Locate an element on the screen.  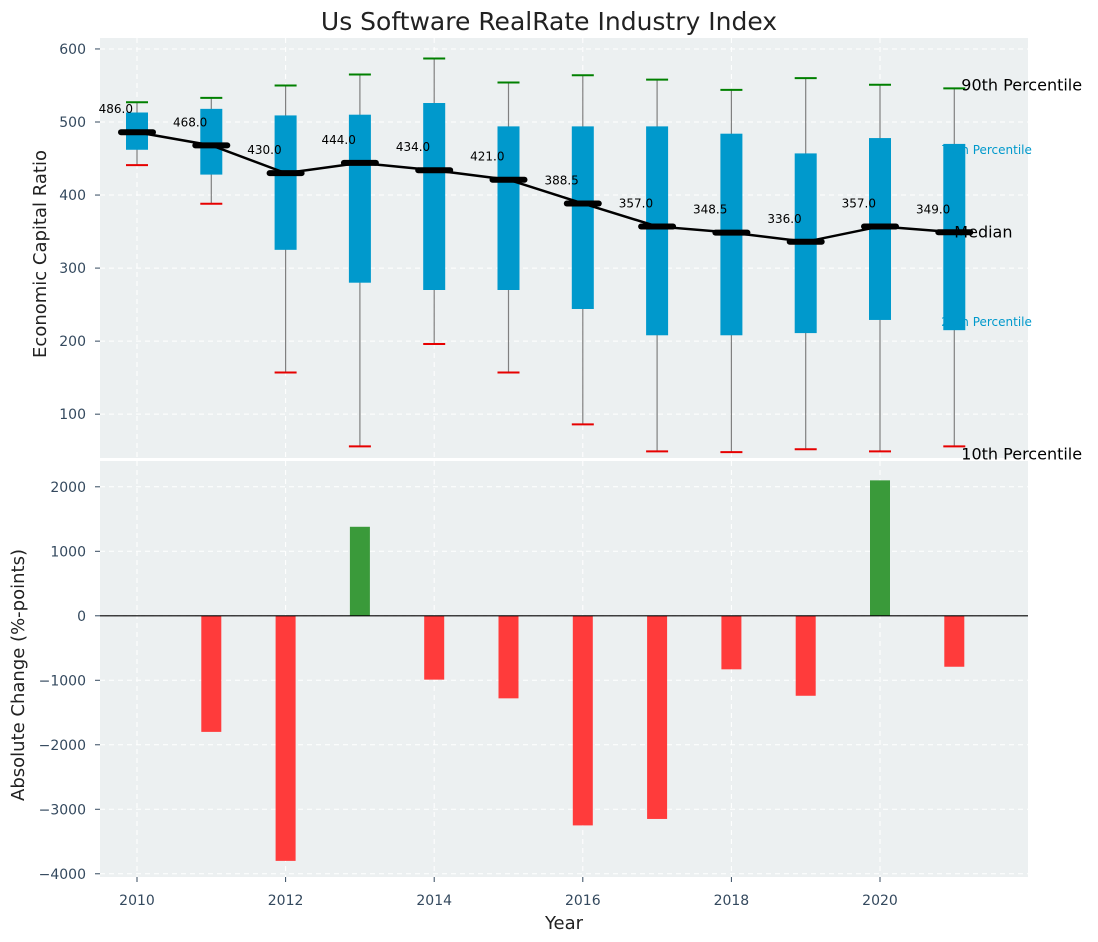
bottom-y-axis-label: Absolute Change (%-points) is located at coordinates (18, 675).